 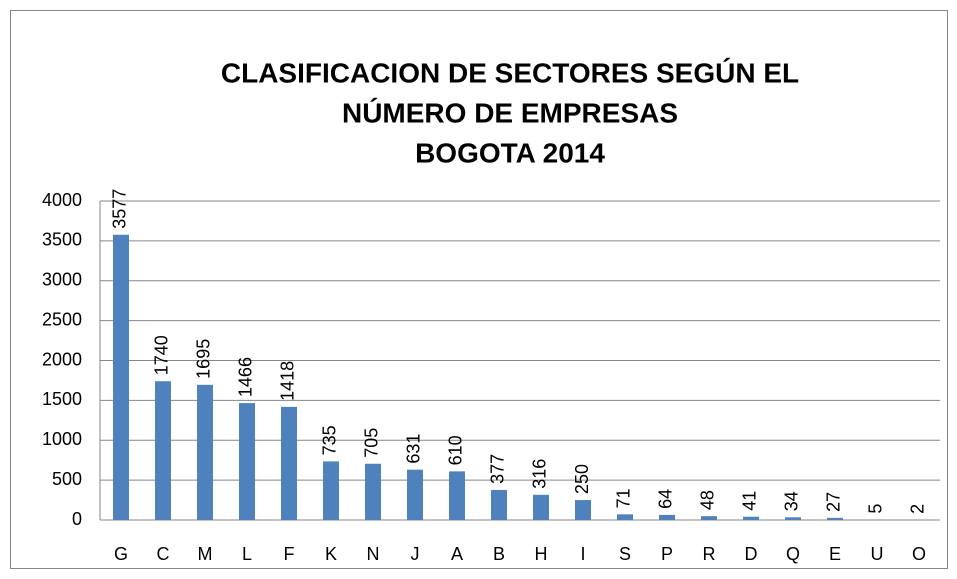 What do you see at coordinates (510, 112) in the screenshot?
I see `chart-title: NÚMERO DE EMPRESAS` at bounding box center [510, 112].